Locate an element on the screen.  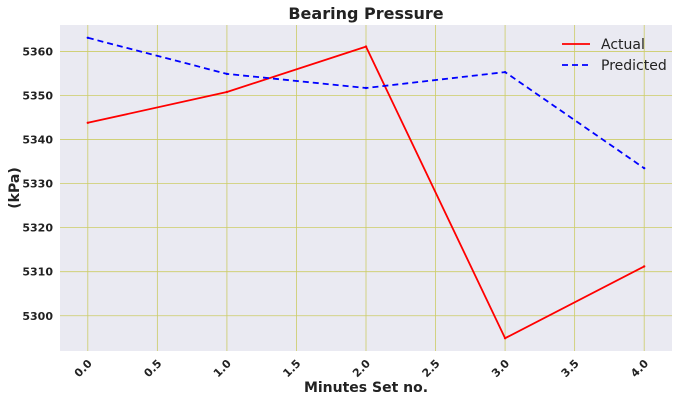
x-tick-label: 1.0 is located at coordinates (222, 368).